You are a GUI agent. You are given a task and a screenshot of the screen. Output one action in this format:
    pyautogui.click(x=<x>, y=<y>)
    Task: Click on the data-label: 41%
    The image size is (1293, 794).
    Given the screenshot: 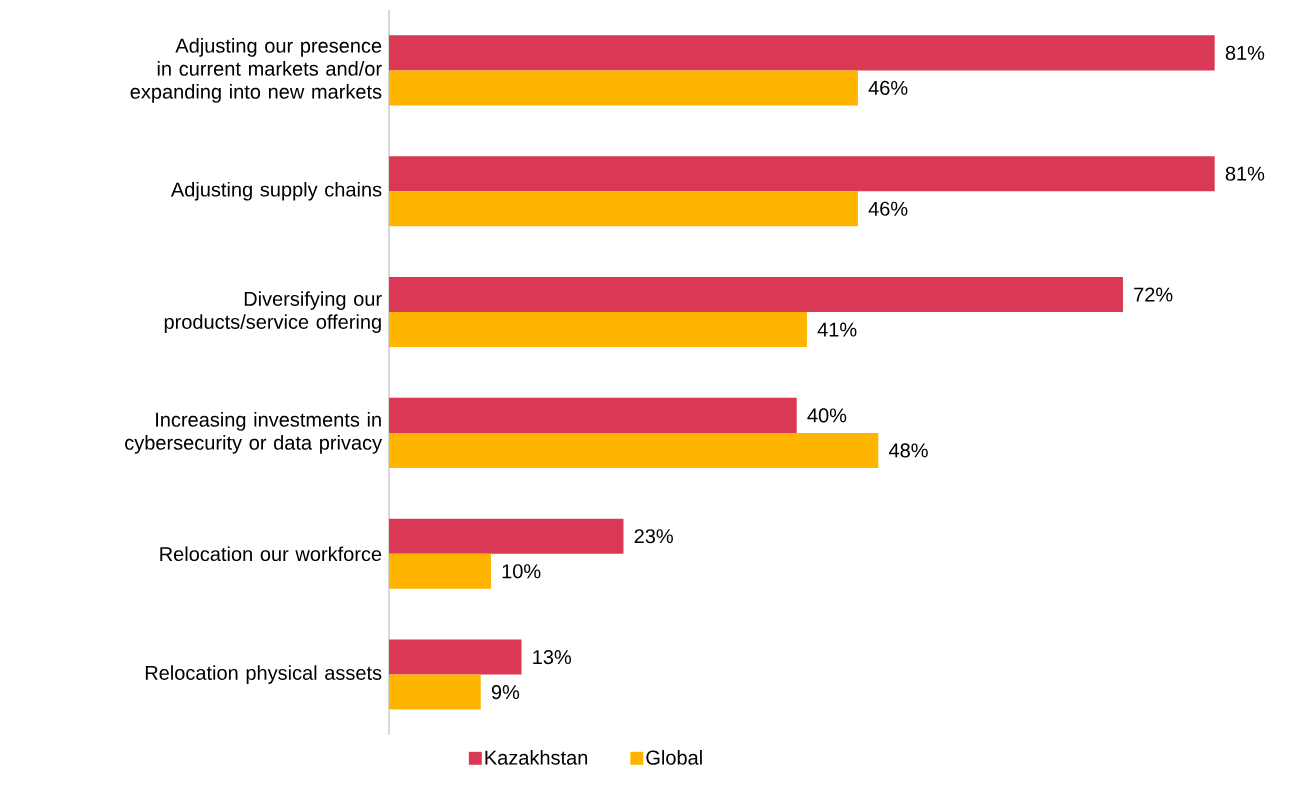 What is the action you would take?
    pyautogui.click(x=837, y=329)
    